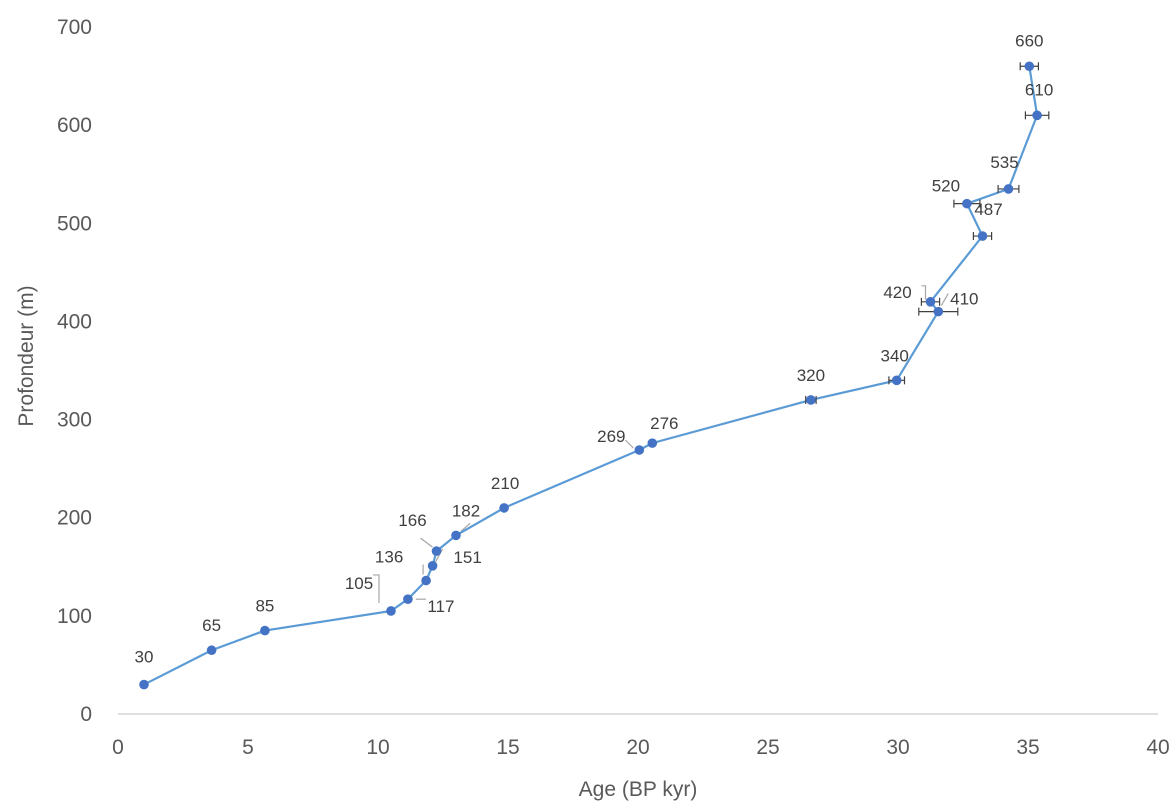 This screenshot has width=1174, height=805. What do you see at coordinates (74, 420) in the screenshot?
I see `y-tick-label: 300` at bounding box center [74, 420].